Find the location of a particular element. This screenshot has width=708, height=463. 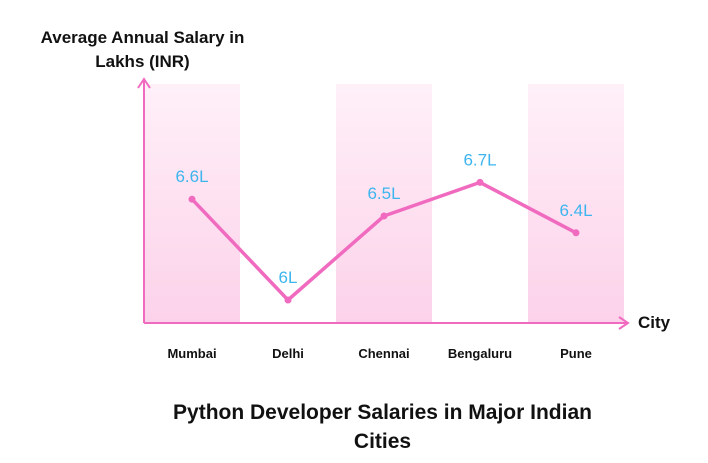

data-point-mumbai is located at coordinates (192, 199).